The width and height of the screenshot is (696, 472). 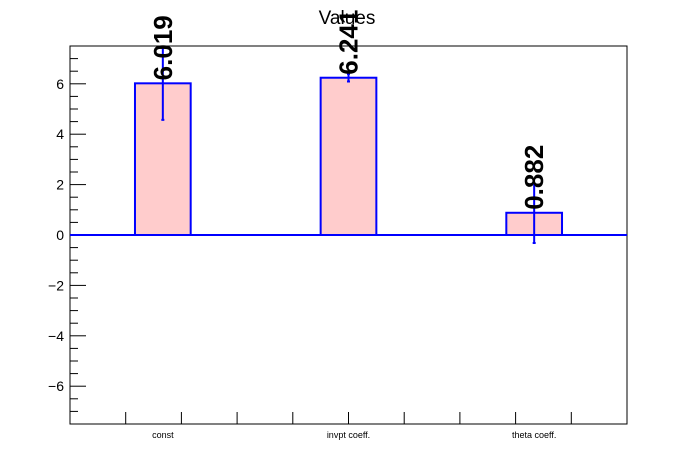 I want to click on y-tick-label: −6, so click(x=56, y=386).